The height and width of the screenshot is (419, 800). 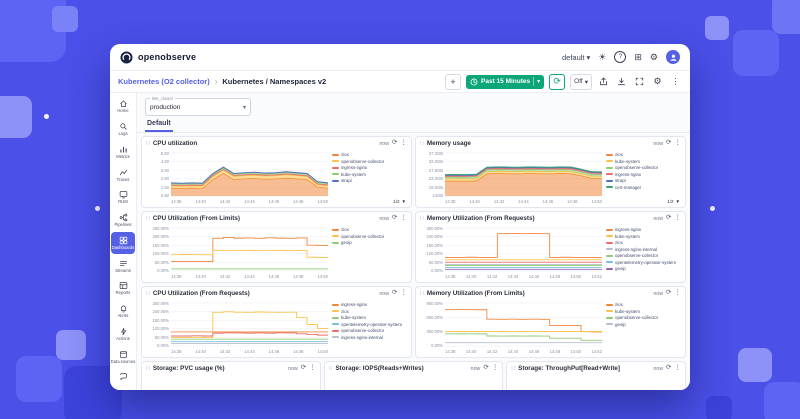 What do you see at coordinates (581, 81) in the screenshot?
I see `auto-refresh-selector: Off ▾` at bounding box center [581, 81].